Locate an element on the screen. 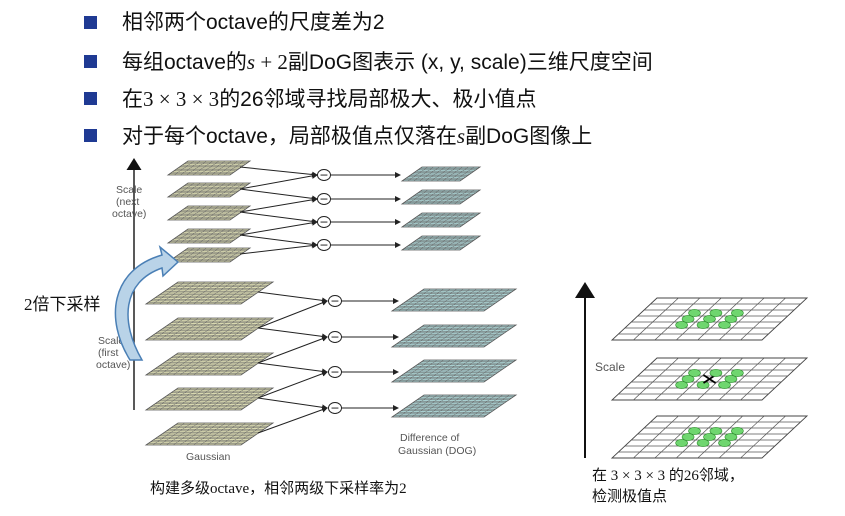  bullet-text: 对于每个octave，局部极值点仅落在s副DoG图像上 is located at coordinates (357, 136).